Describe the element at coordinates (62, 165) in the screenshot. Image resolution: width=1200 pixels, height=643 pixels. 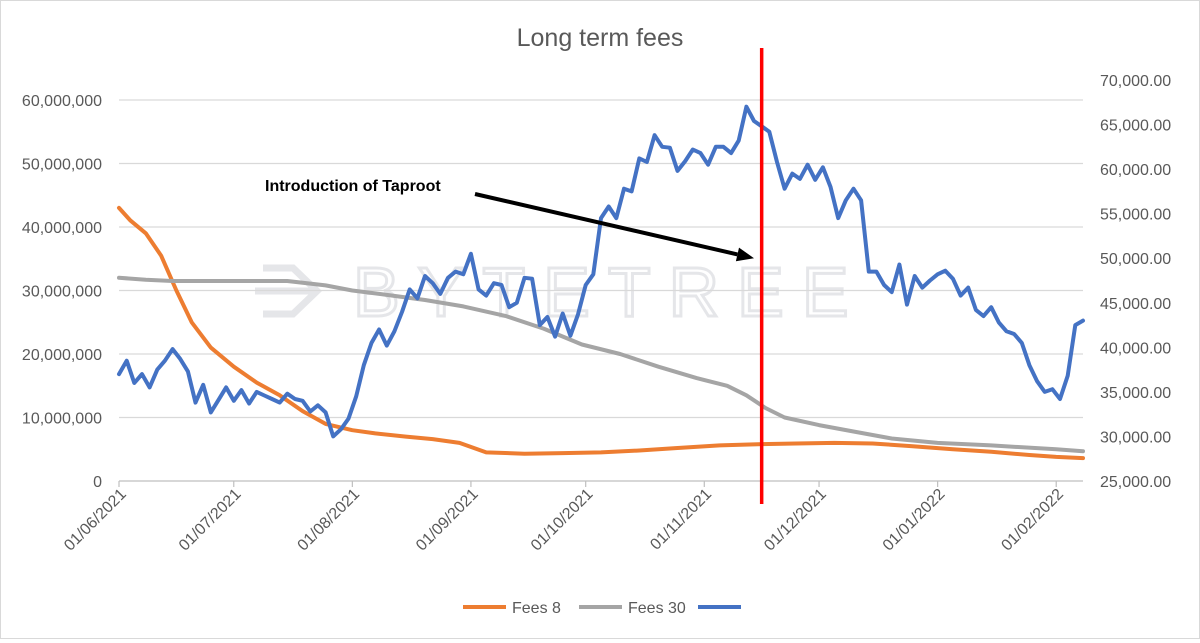
I see `y-tick-label: 50,000,000` at that location.